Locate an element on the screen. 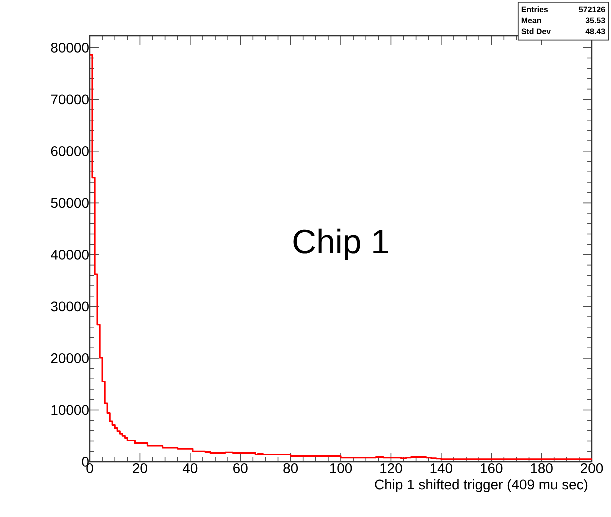  x-tick-label: 60 is located at coordinates (241, 469).